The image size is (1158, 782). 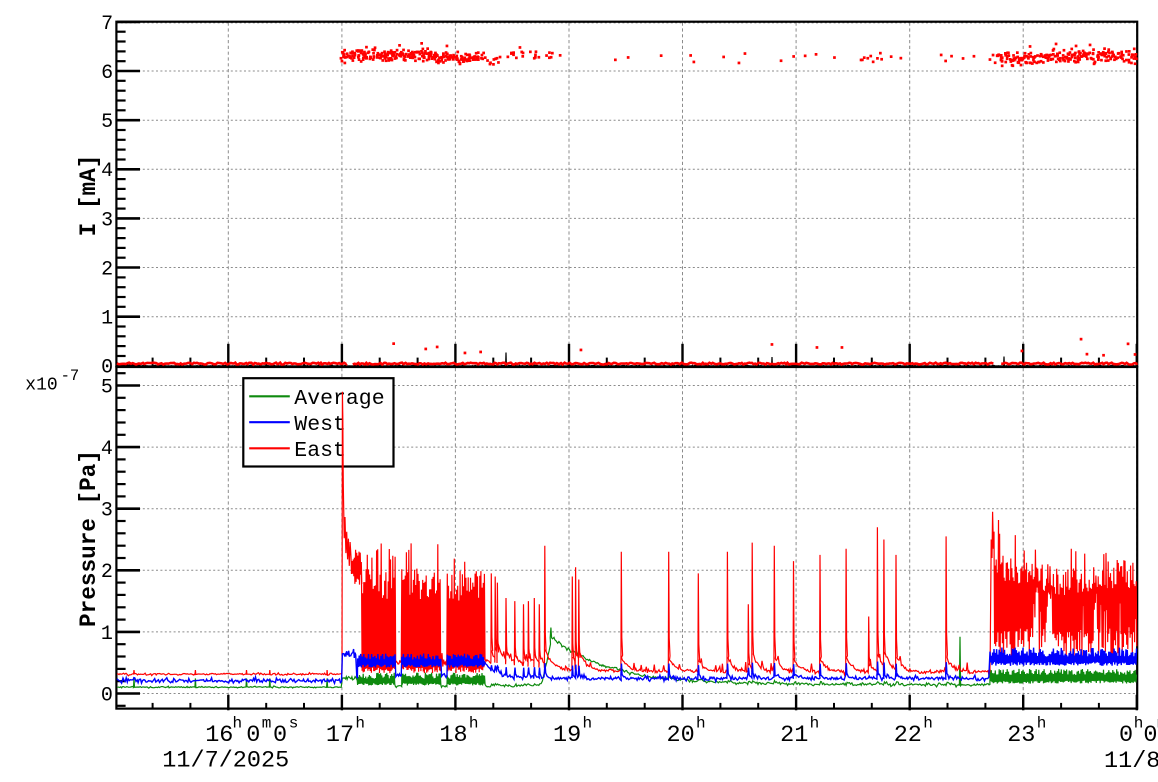 What do you see at coordinates (267, 724) in the screenshot?
I see `svg-text: m` at bounding box center [267, 724].